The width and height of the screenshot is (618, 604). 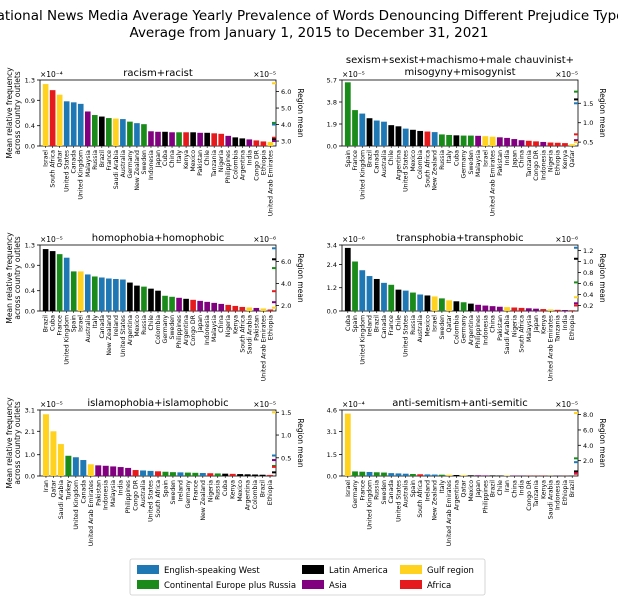 I want to click on x-tick-label: Qatar, so click(x=449, y=324).